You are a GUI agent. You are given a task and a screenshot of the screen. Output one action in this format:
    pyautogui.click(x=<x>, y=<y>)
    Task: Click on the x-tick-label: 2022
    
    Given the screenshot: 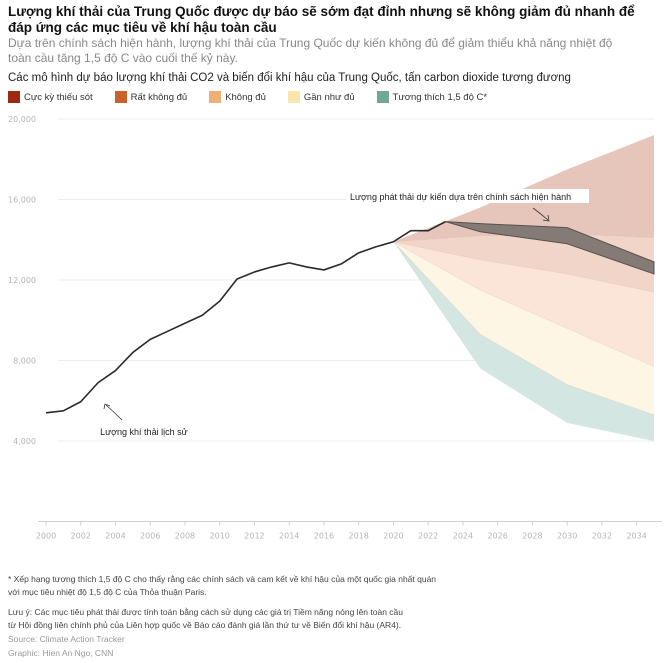 What is the action you would take?
    pyautogui.click(x=428, y=536)
    